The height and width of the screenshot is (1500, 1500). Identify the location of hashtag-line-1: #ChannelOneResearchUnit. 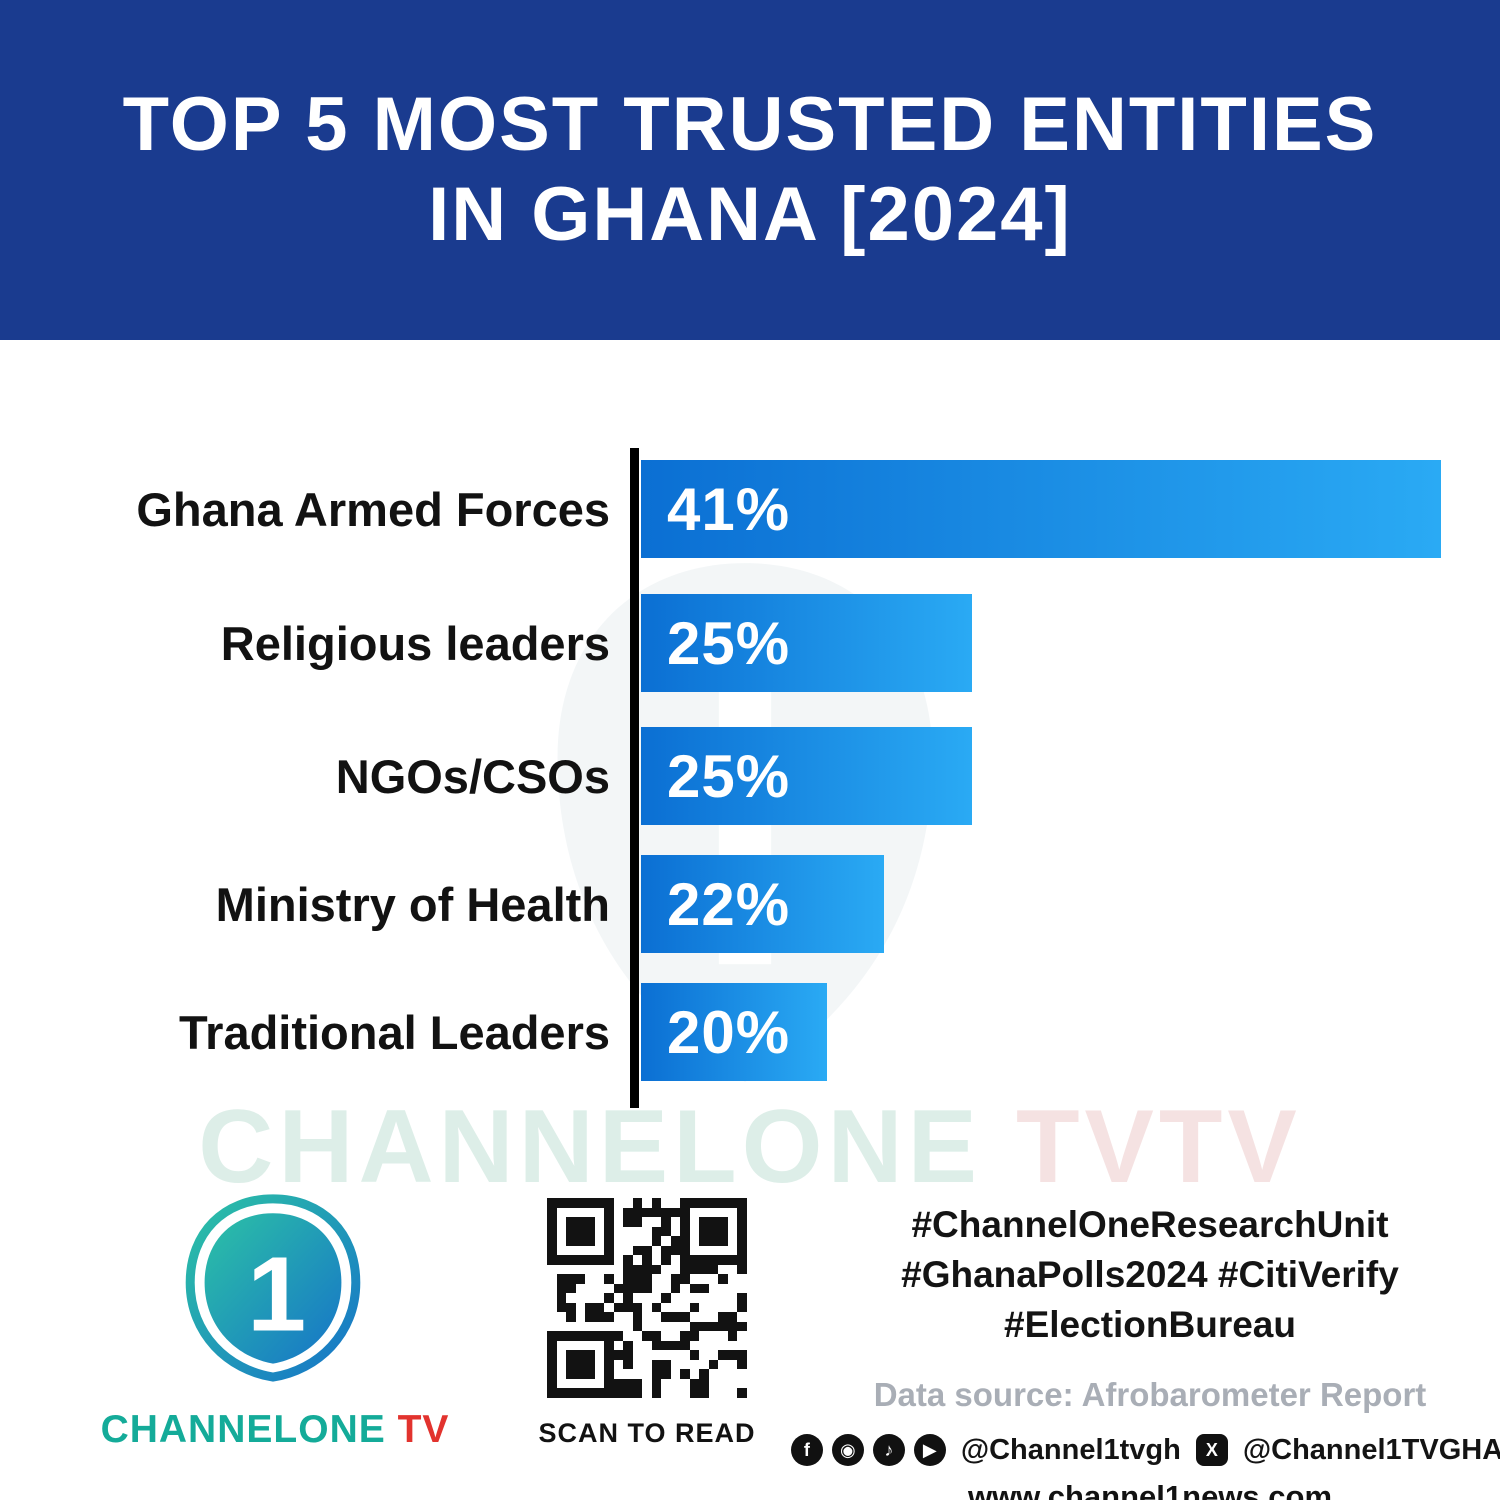
(1150, 1224).